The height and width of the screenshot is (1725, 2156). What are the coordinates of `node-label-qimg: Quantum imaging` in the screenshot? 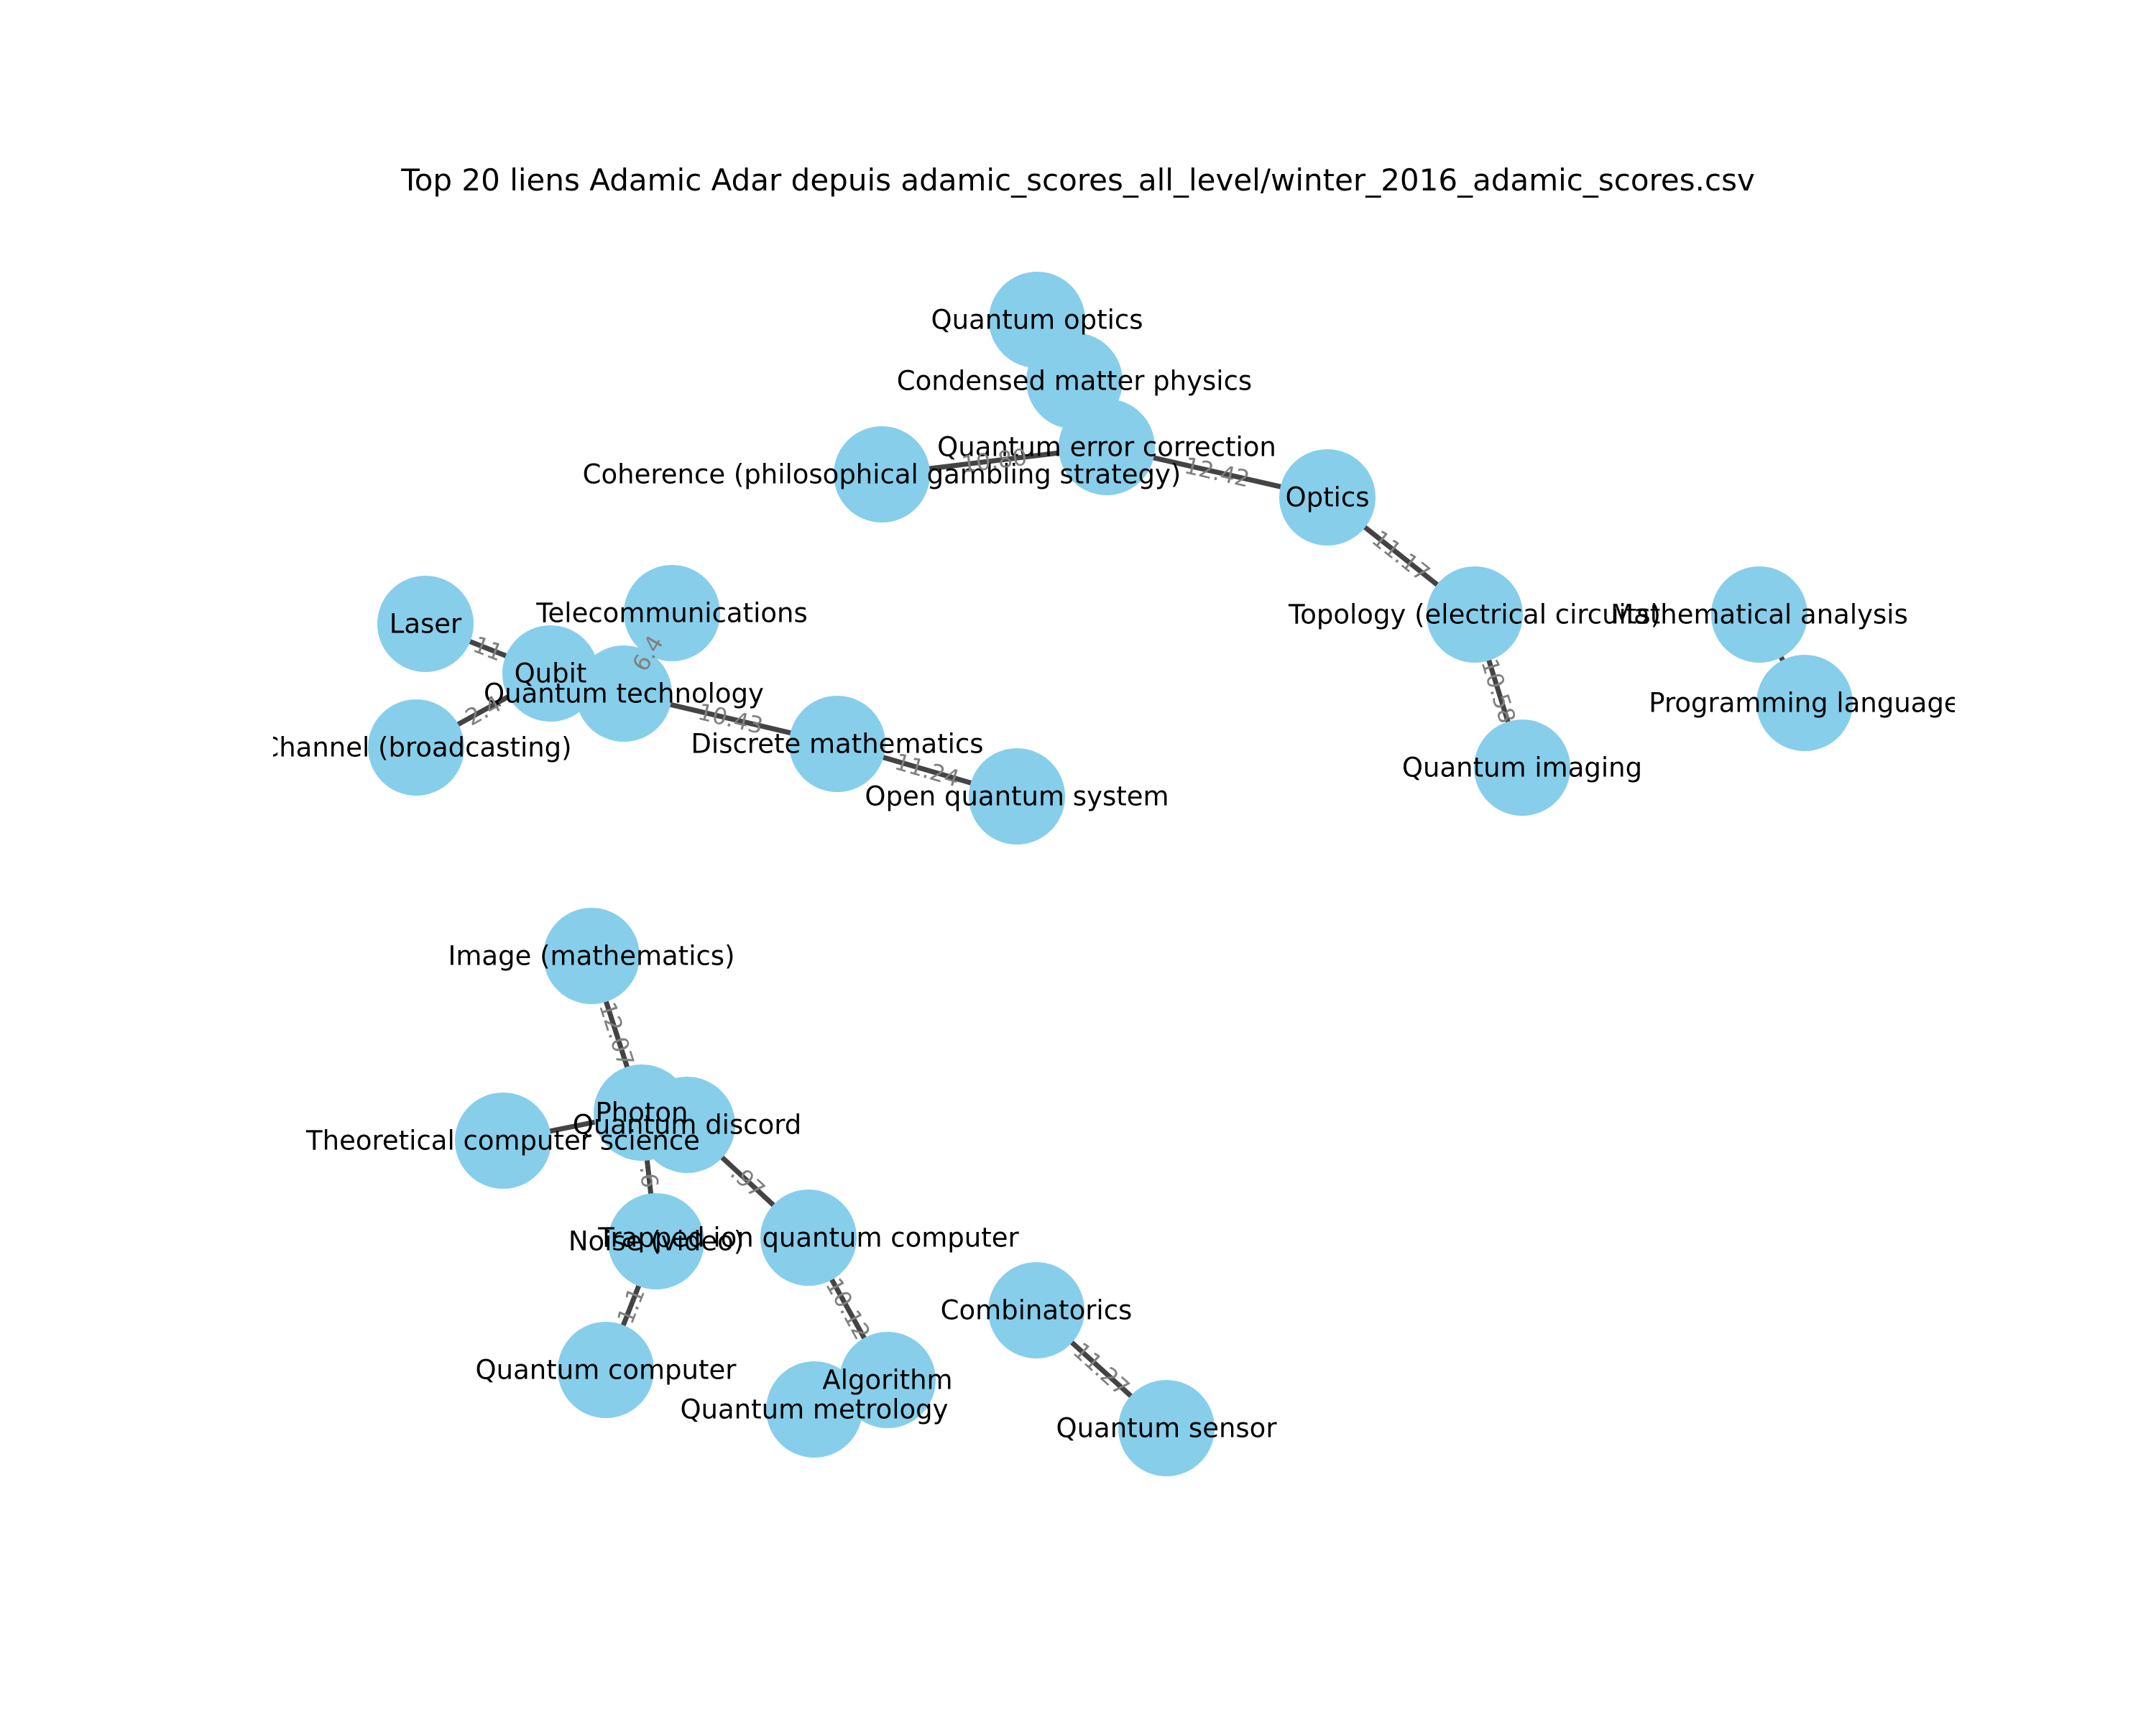 It's located at (1522, 768).